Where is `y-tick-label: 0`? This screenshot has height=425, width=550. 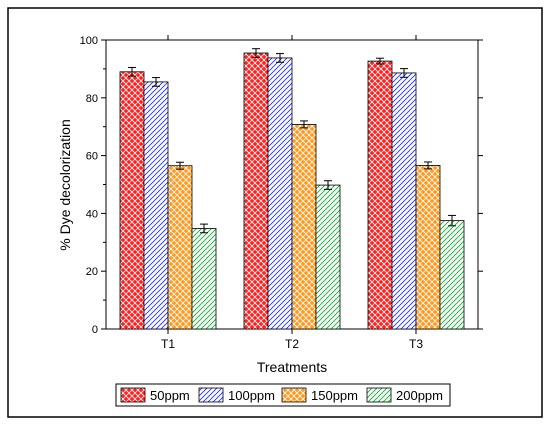 y-tick-label: 0 is located at coordinates (95, 330).